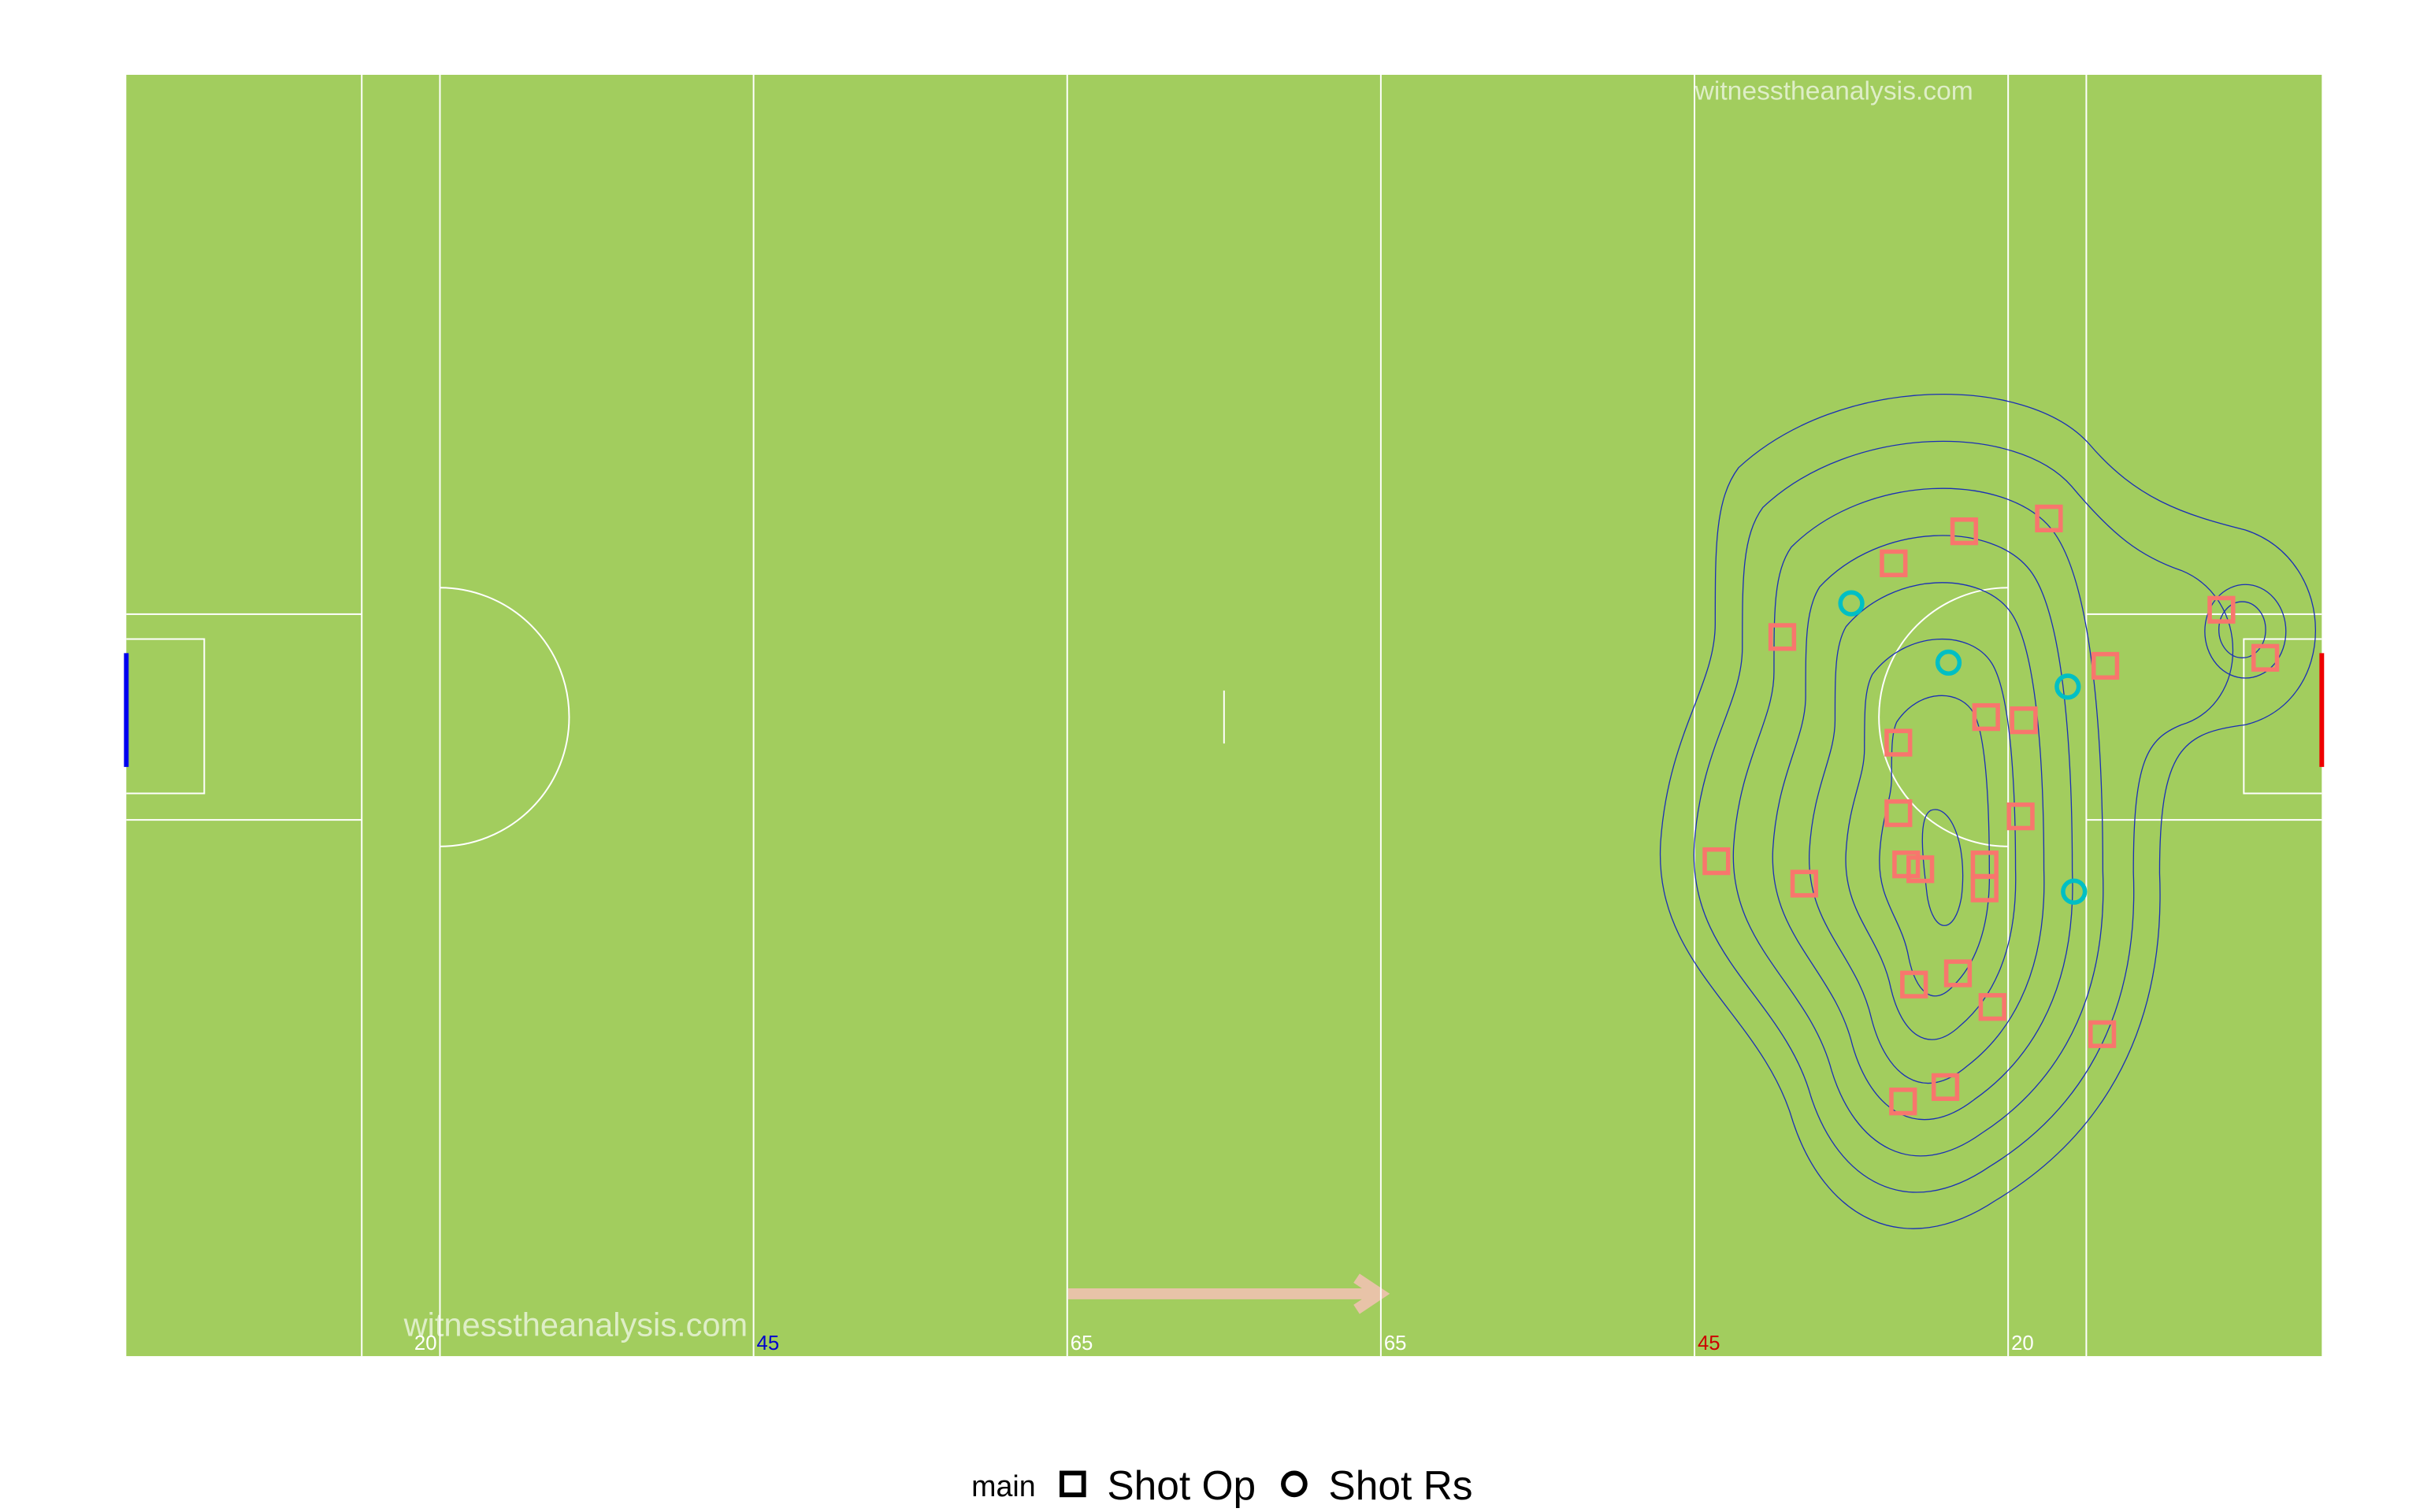  Describe the element at coordinates (1181, 1485) in the screenshot. I see `legend-label: Shot Op` at that location.